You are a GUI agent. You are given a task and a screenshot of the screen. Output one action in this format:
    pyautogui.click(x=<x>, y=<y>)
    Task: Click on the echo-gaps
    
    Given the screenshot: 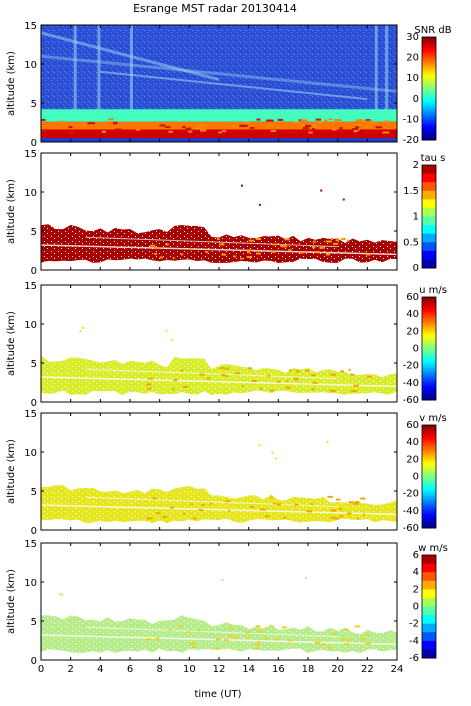 What is the action you would take?
    pyautogui.click(x=219, y=243)
    